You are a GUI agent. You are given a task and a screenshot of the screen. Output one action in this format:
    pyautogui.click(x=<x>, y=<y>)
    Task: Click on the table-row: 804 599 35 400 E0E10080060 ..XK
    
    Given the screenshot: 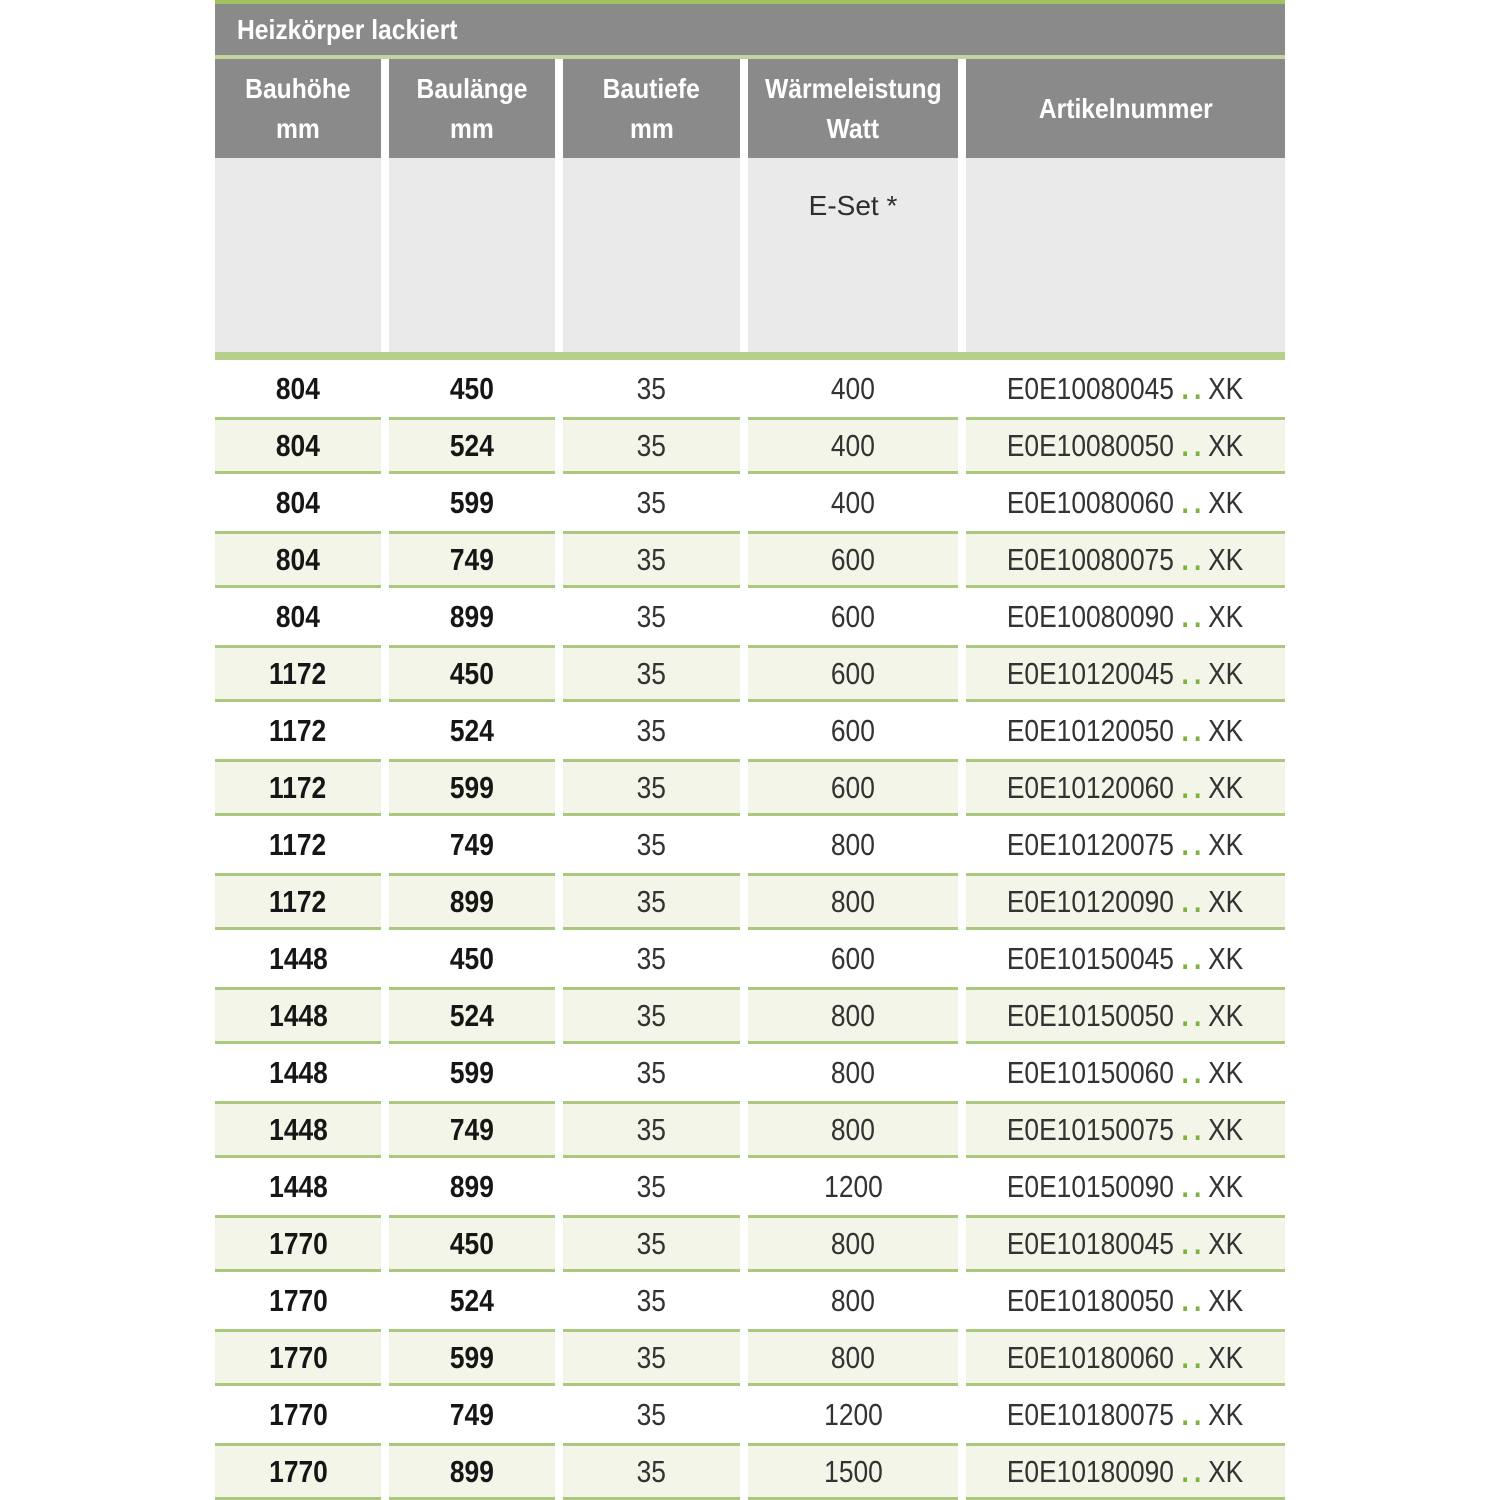 What is the action you would take?
    pyautogui.click(x=750, y=502)
    